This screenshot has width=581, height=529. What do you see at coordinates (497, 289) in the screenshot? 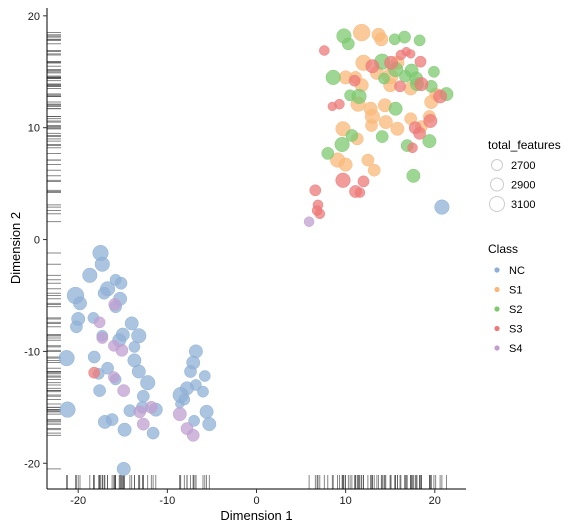
I see `color-legend-key-s1` at bounding box center [497, 289].